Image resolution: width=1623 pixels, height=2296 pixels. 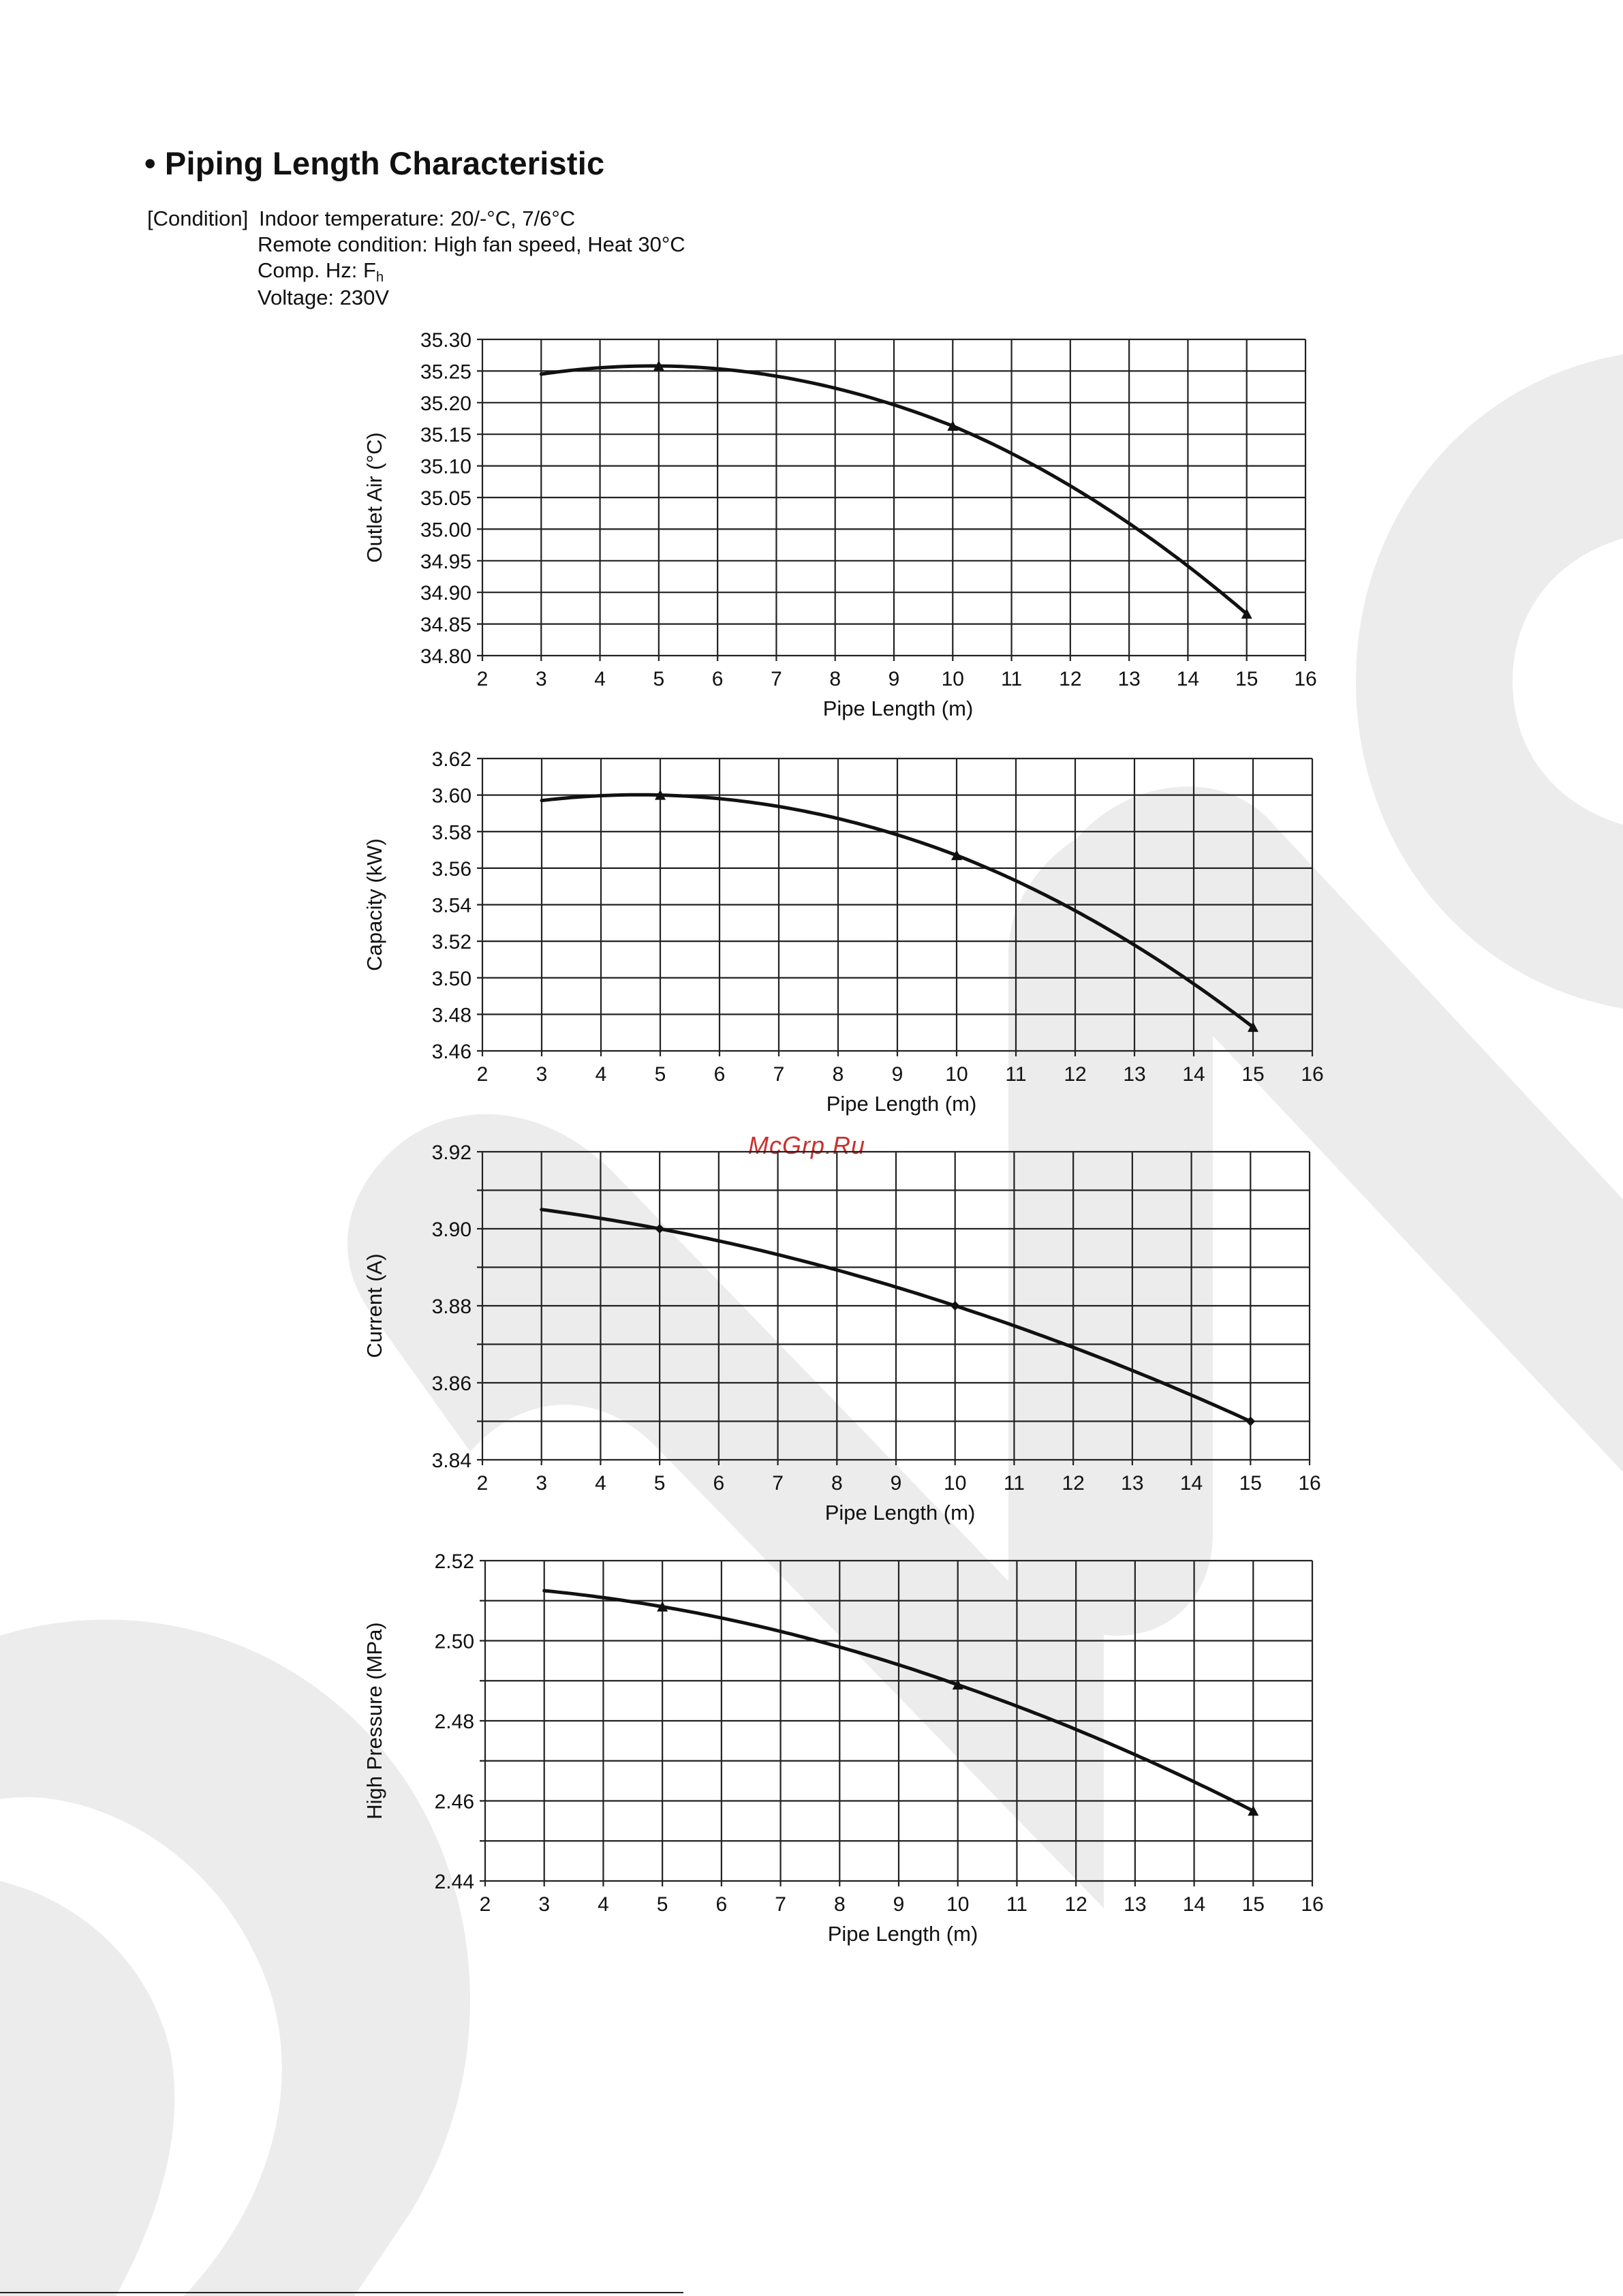 What do you see at coordinates (417, 218) in the screenshot?
I see `condition-indoor-temperature: Indoor temperature: 20/-°C, 7/6°C` at bounding box center [417, 218].